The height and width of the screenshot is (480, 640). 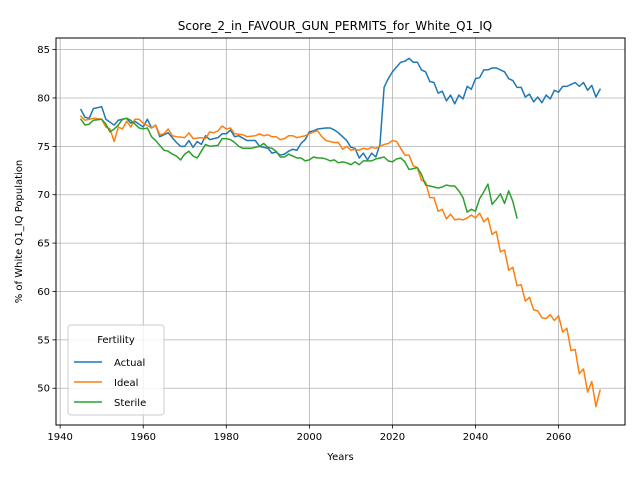 What do you see at coordinates (43, 50) in the screenshot?
I see `y-tick-label: 85` at bounding box center [43, 50].